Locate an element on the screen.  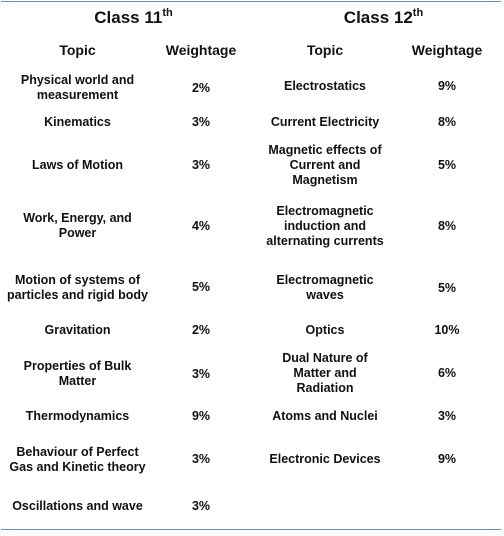
class-11-topic-header: Topic is located at coordinates (77, 50).